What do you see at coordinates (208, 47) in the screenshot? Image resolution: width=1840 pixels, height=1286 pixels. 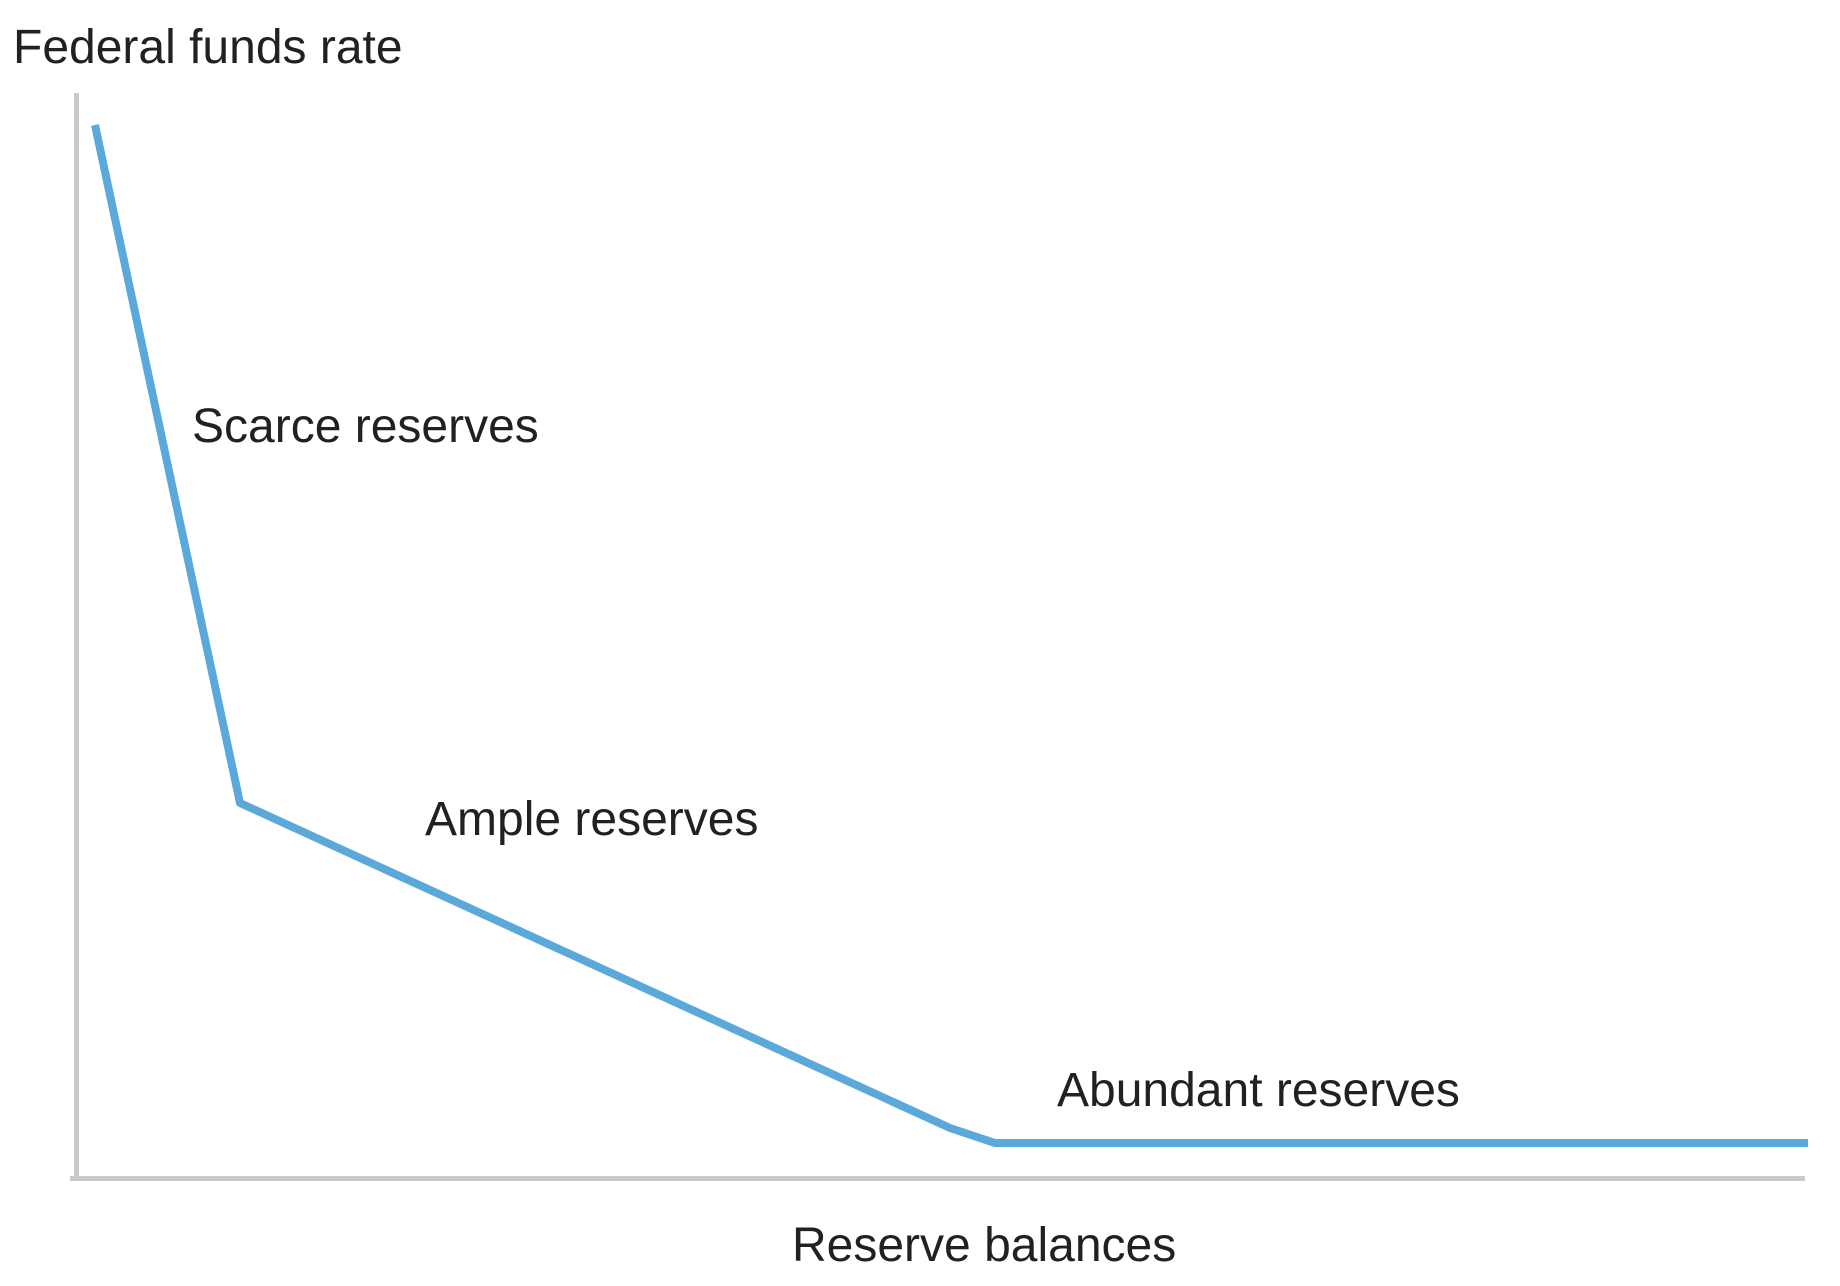 I see `y-axis-title: Federal funds rate` at bounding box center [208, 47].